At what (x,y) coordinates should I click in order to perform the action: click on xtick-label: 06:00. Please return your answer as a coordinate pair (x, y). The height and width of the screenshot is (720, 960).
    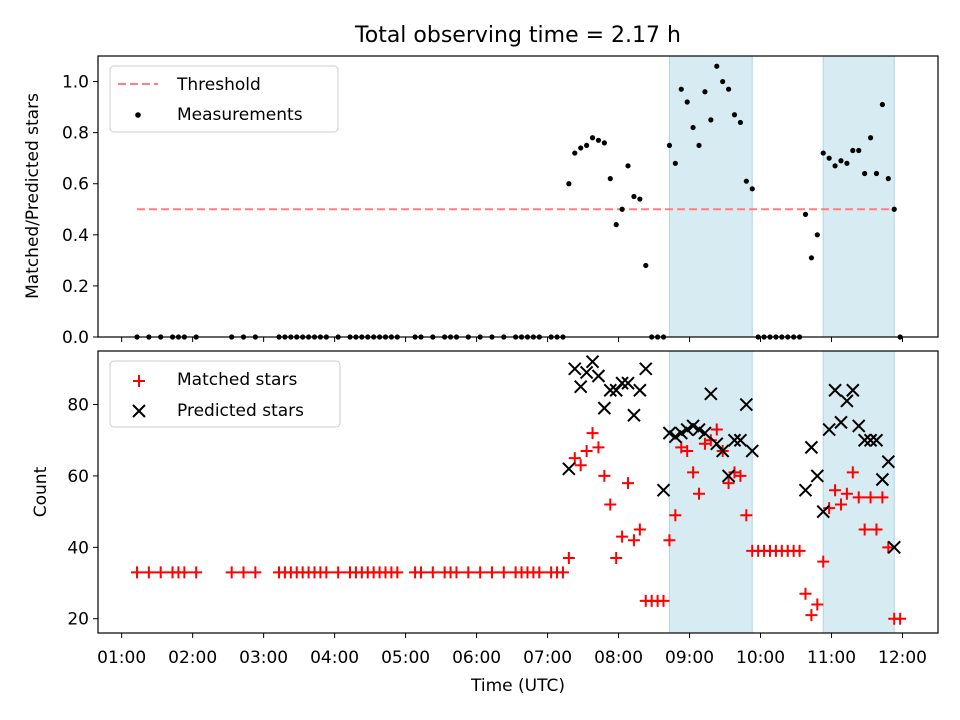
    Looking at the image, I should click on (476, 658).